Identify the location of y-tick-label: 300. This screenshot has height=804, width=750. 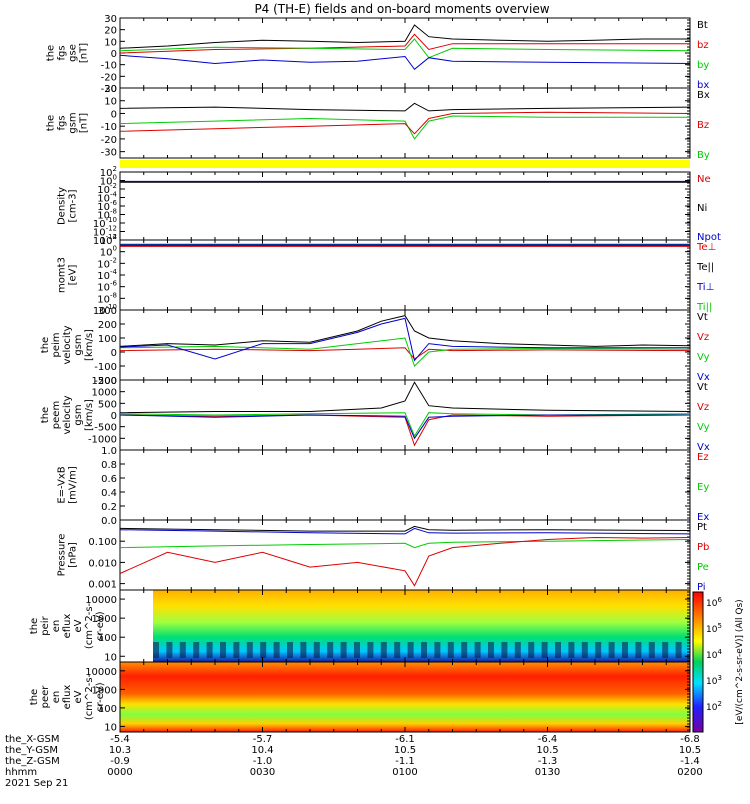
(107, 311).